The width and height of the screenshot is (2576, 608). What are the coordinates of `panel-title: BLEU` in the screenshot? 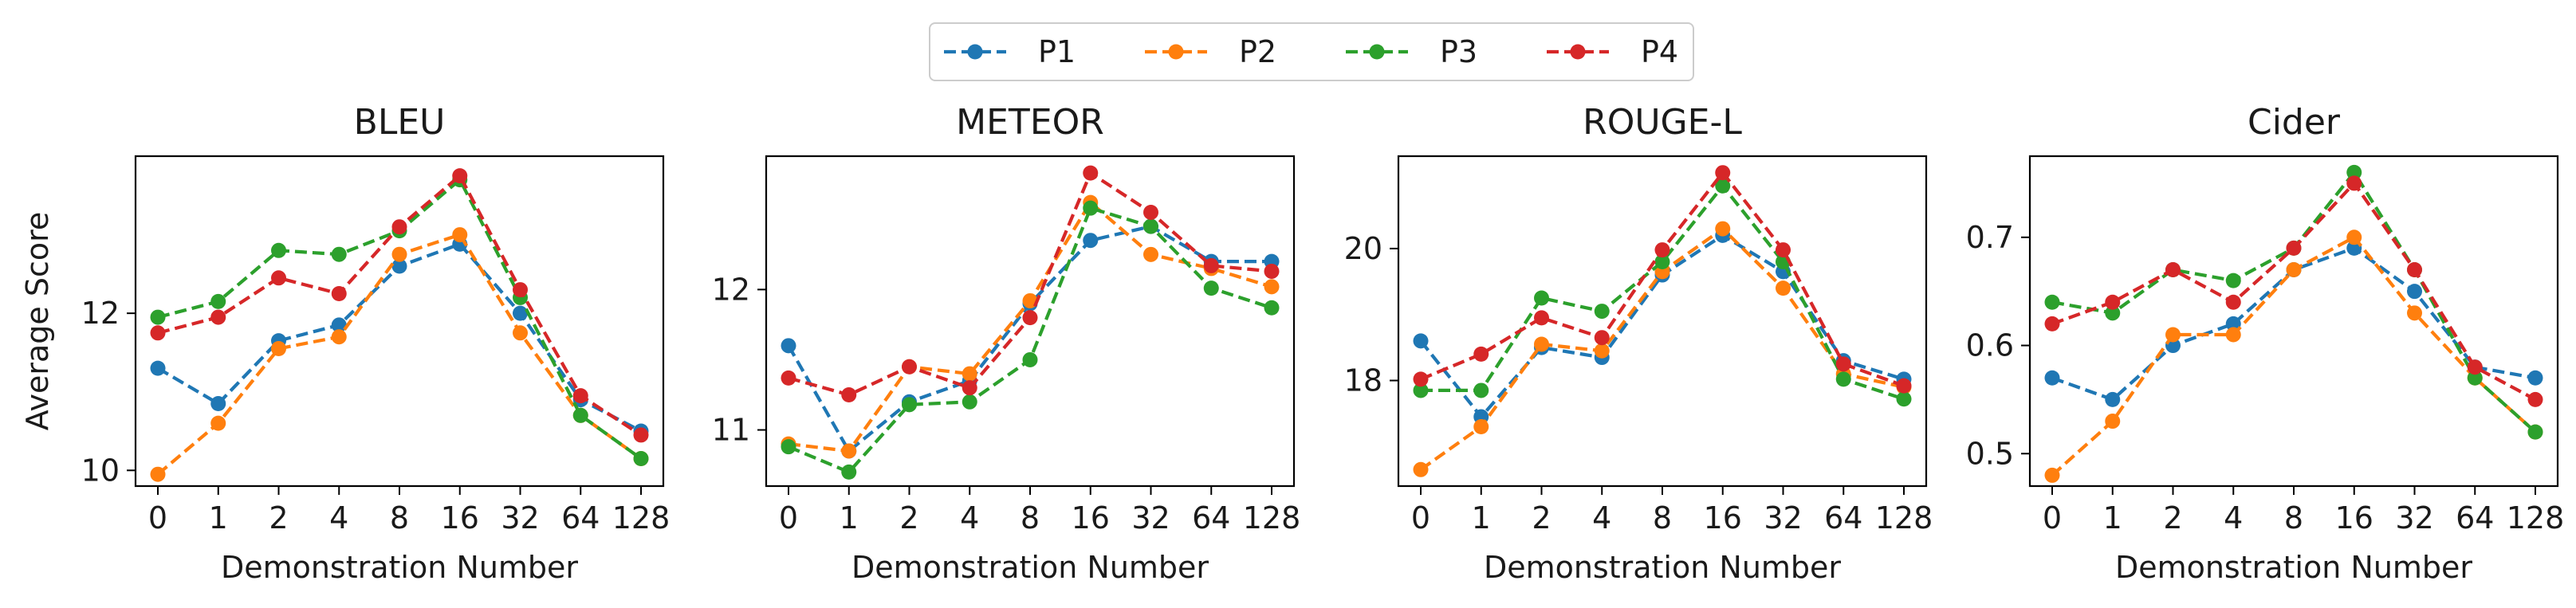 It's located at (400, 122).